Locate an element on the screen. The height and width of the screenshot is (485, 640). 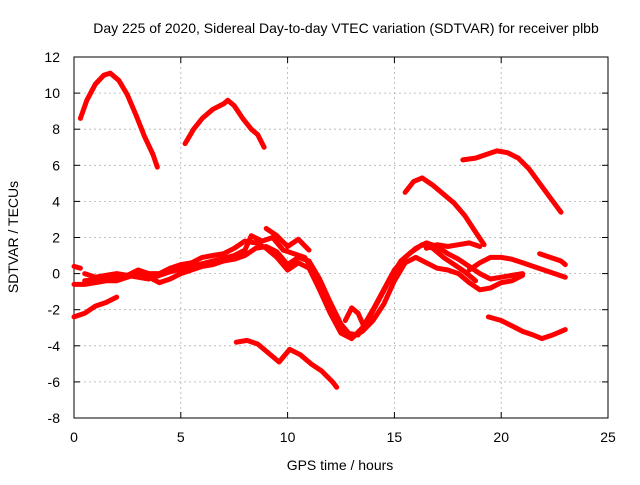
x-tick-label: 25 is located at coordinates (608, 437).